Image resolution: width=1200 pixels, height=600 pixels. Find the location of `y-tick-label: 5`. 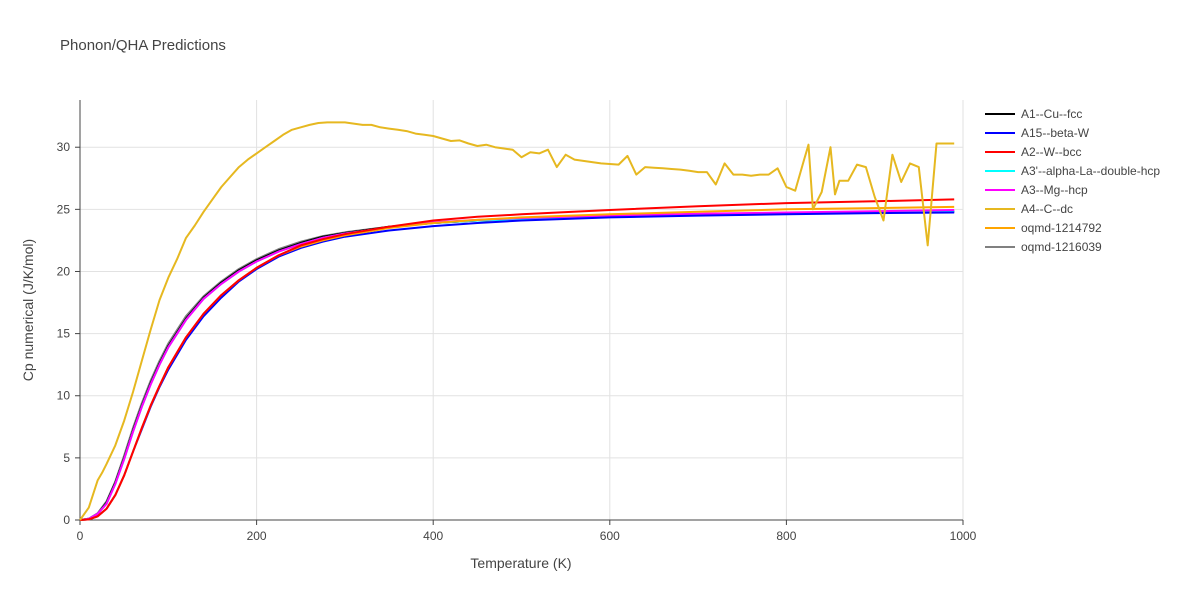

y-tick-label: 5 is located at coordinates (66, 458).